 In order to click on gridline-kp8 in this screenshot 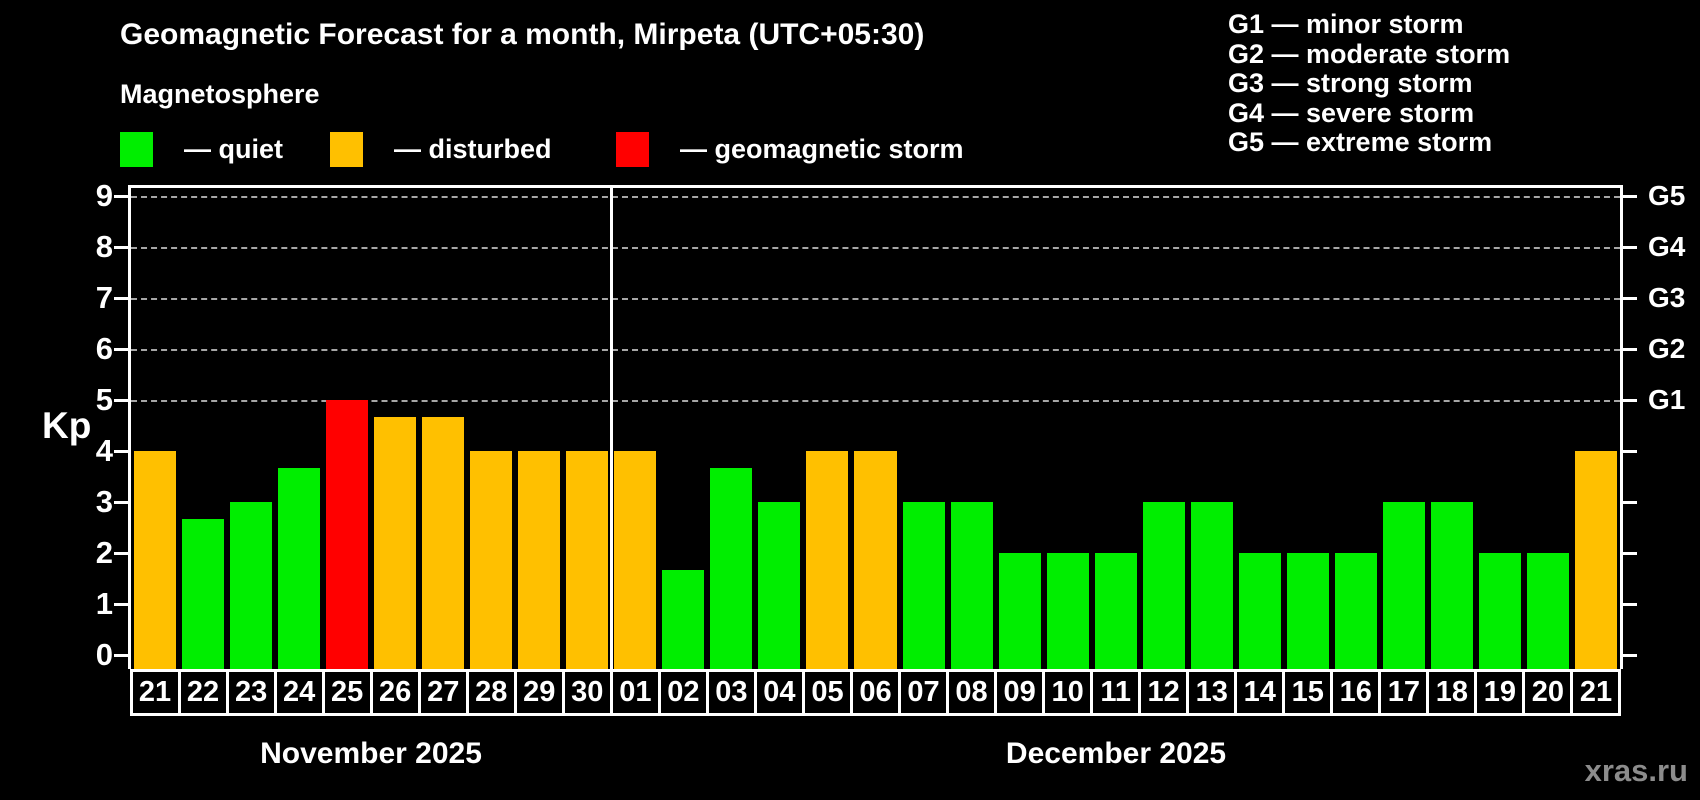, I will do `click(875, 248)`.